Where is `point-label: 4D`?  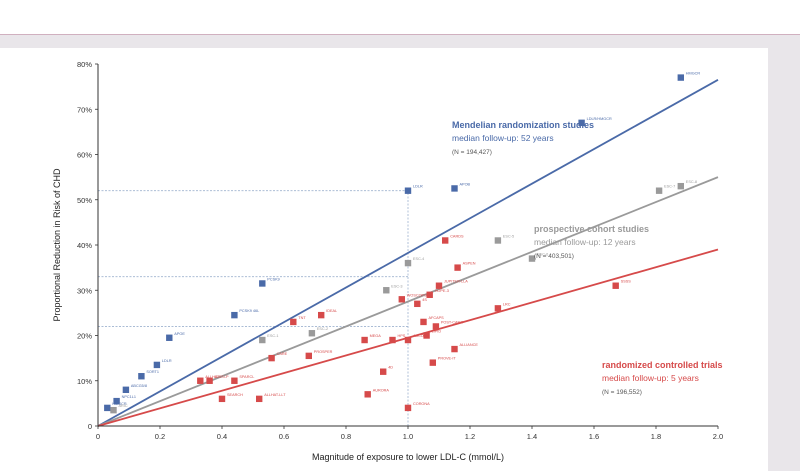 point-label: 4D is located at coordinates (390, 368).